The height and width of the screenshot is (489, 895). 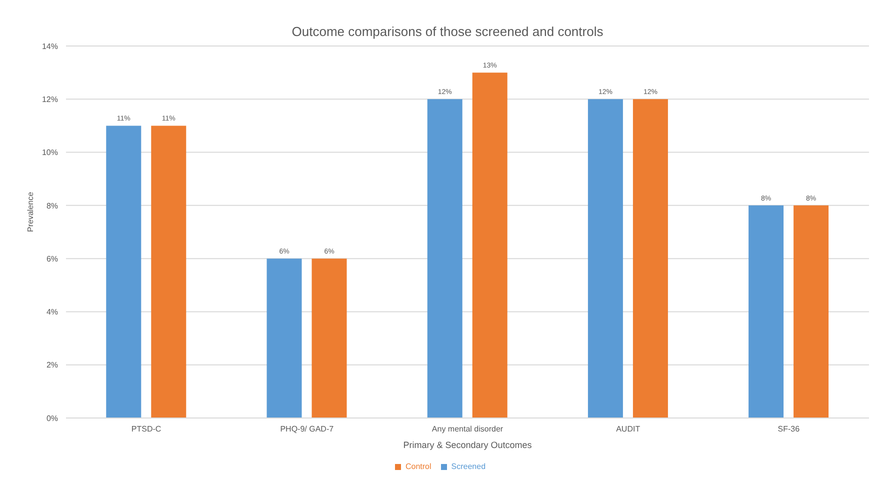 What do you see at coordinates (52, 365) in the screenshot?
I see `y-tick-label: 2%` at bounding box center [52, 365].